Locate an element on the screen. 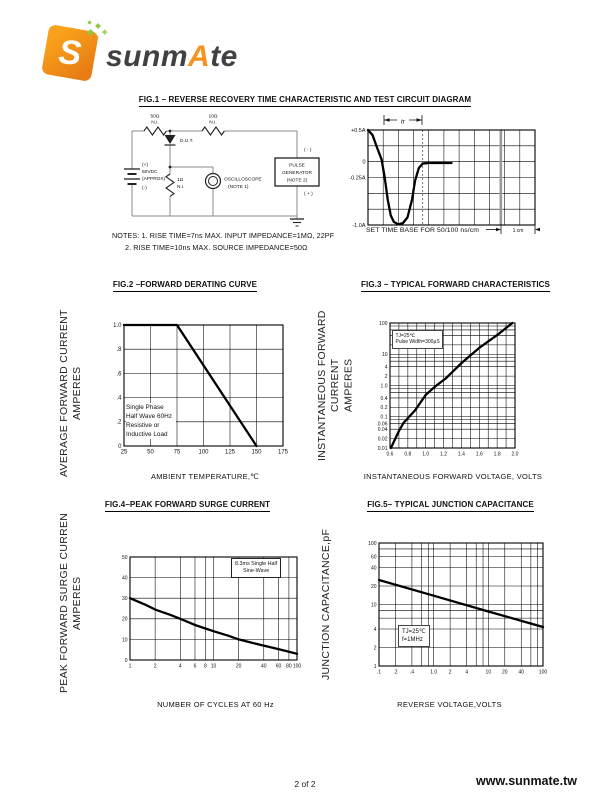  svg-text: 125 is located at coordinates (230, 453).